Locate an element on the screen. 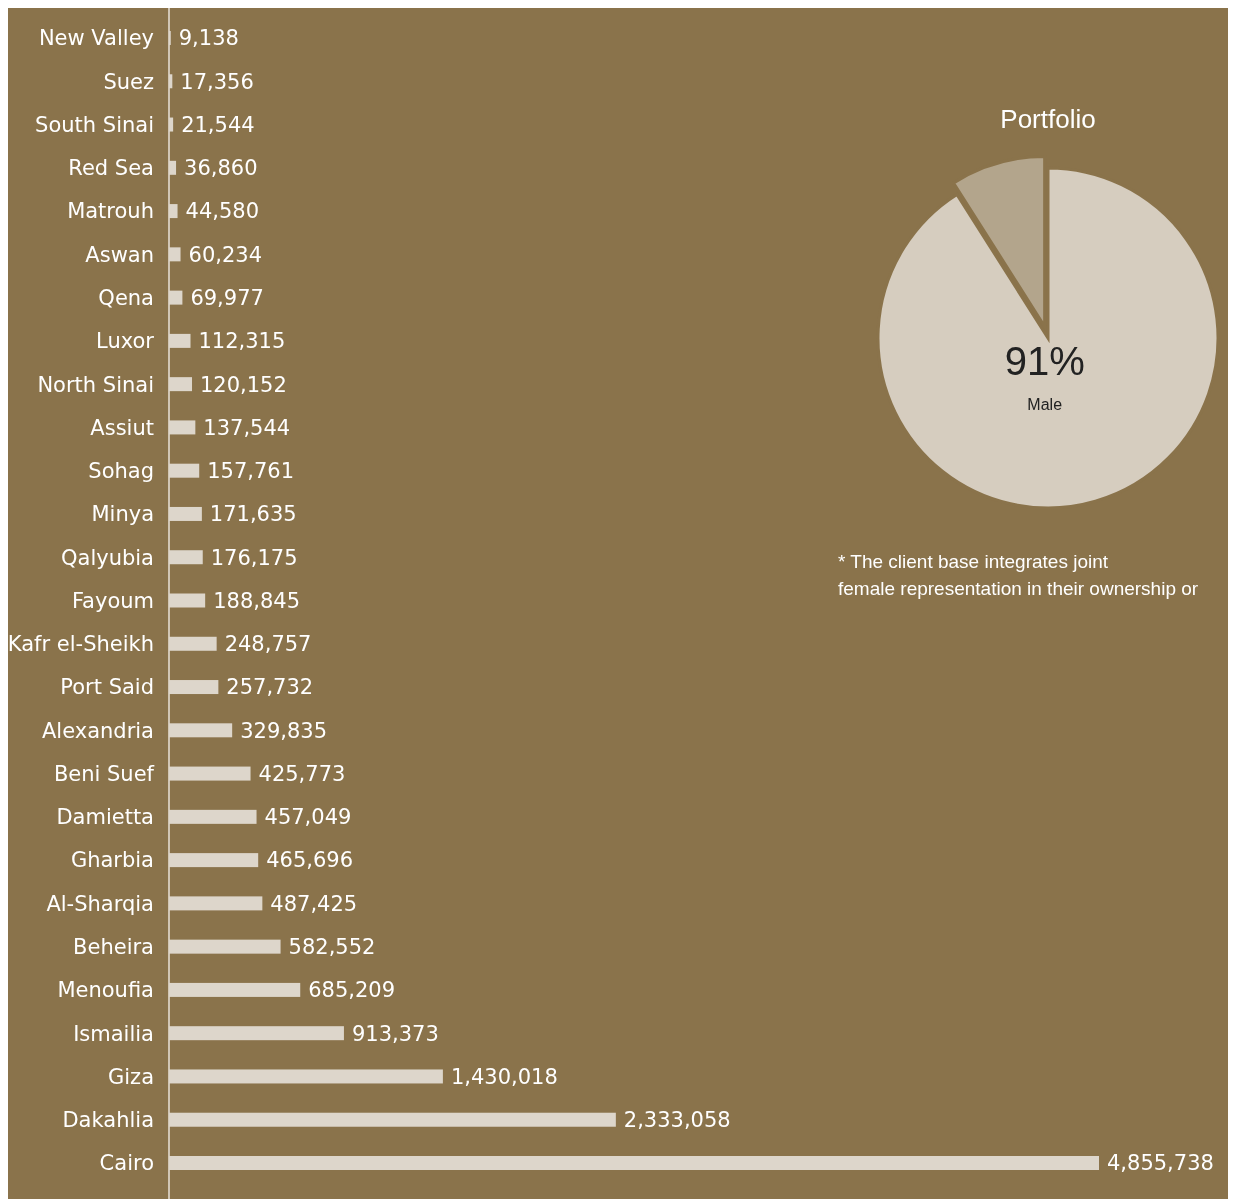  chart-title: Portfolio is located at coordinates (1048, 119).